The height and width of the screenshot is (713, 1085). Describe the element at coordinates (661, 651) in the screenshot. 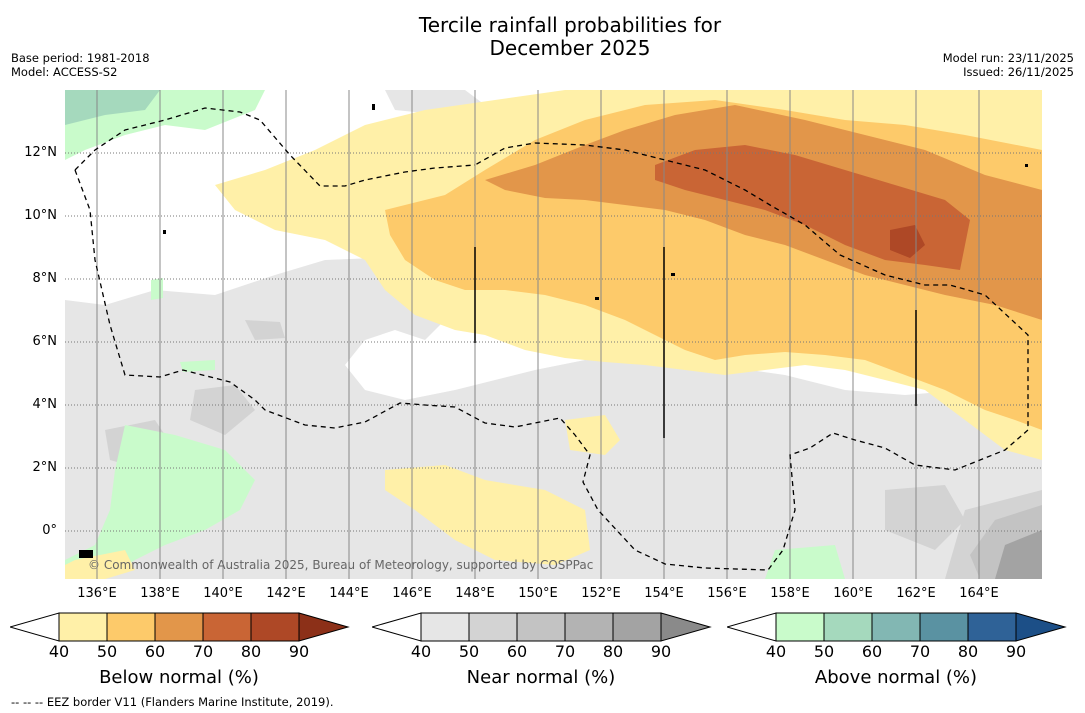

I see `cb-near-tick-90: 90` at that location.